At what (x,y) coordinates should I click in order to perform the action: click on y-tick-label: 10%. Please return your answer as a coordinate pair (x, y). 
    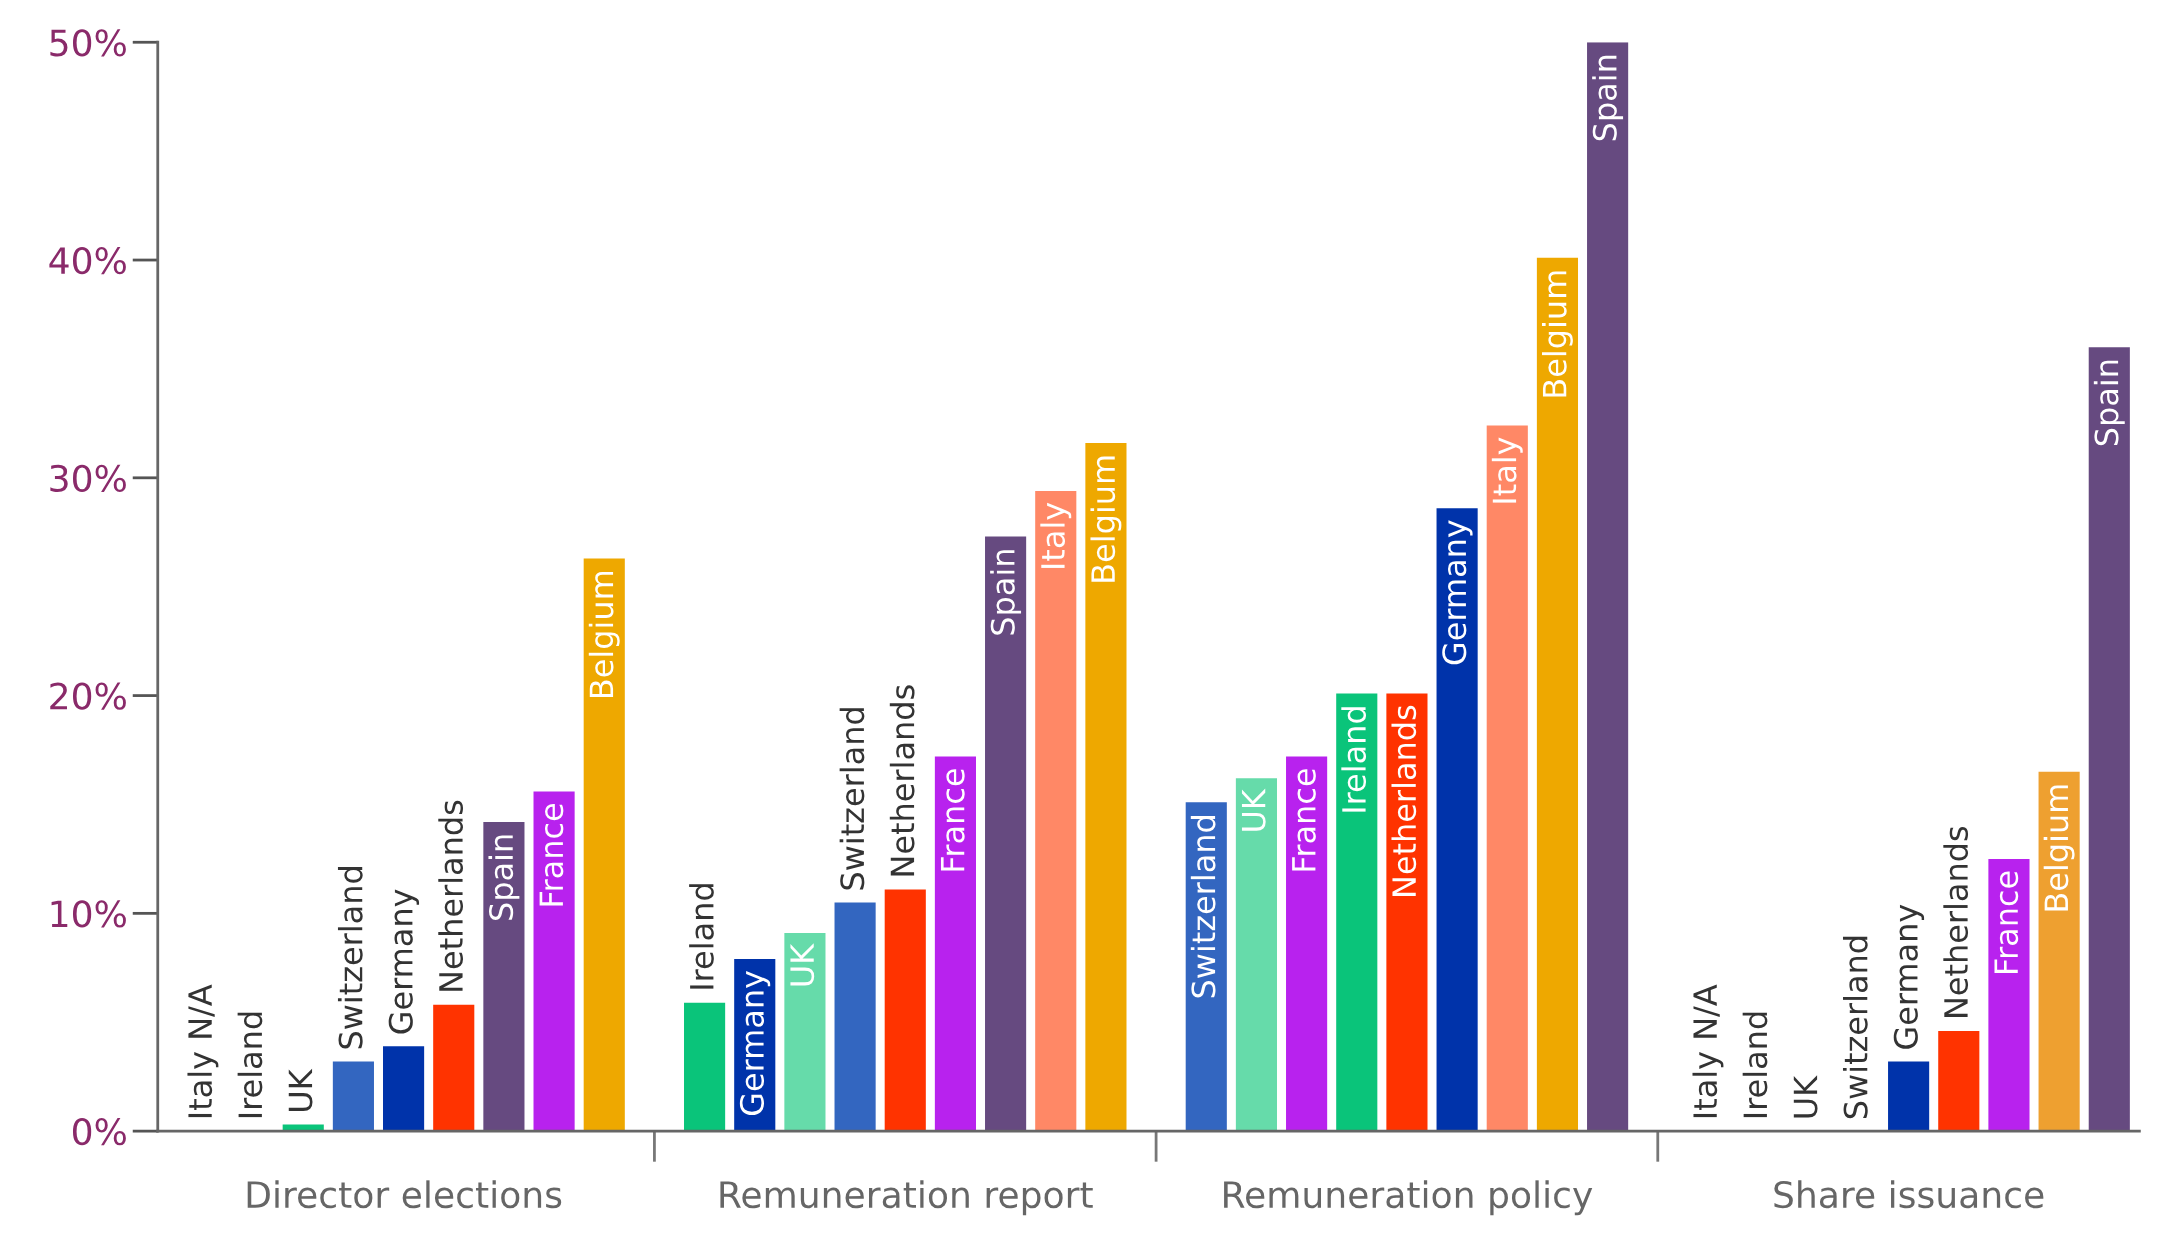
    Looking at the image, I should click on (88, 914).